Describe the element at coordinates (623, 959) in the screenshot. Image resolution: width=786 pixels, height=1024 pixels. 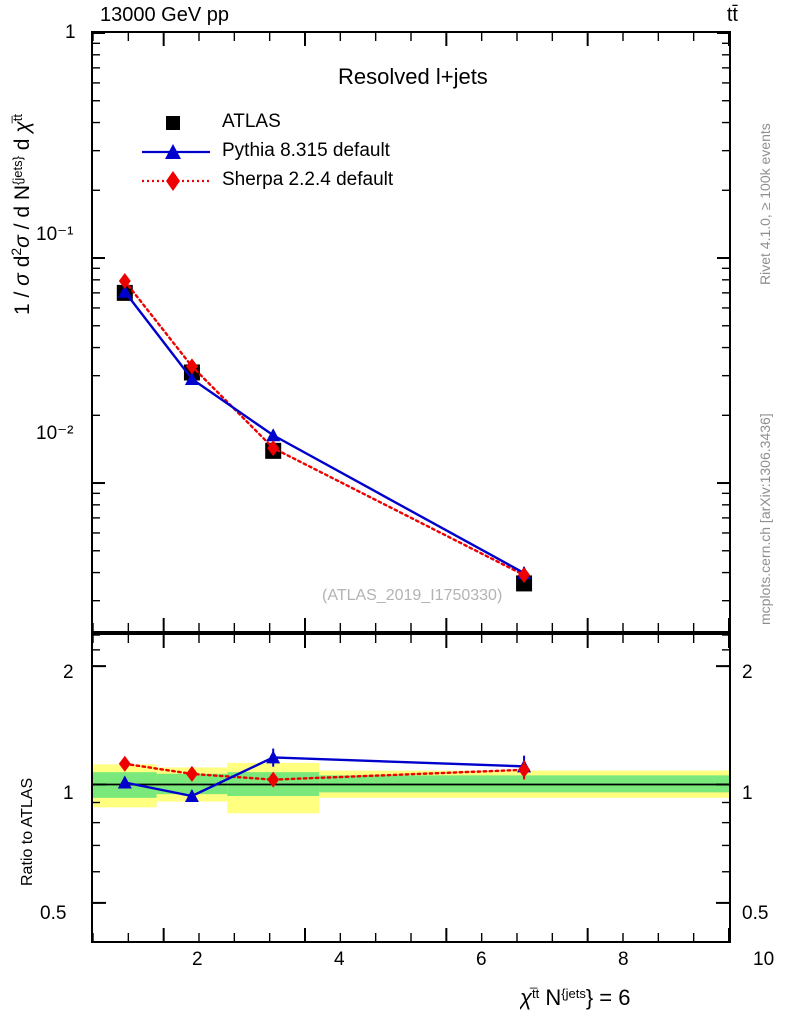
I see `xtick-8: 8` at that location.